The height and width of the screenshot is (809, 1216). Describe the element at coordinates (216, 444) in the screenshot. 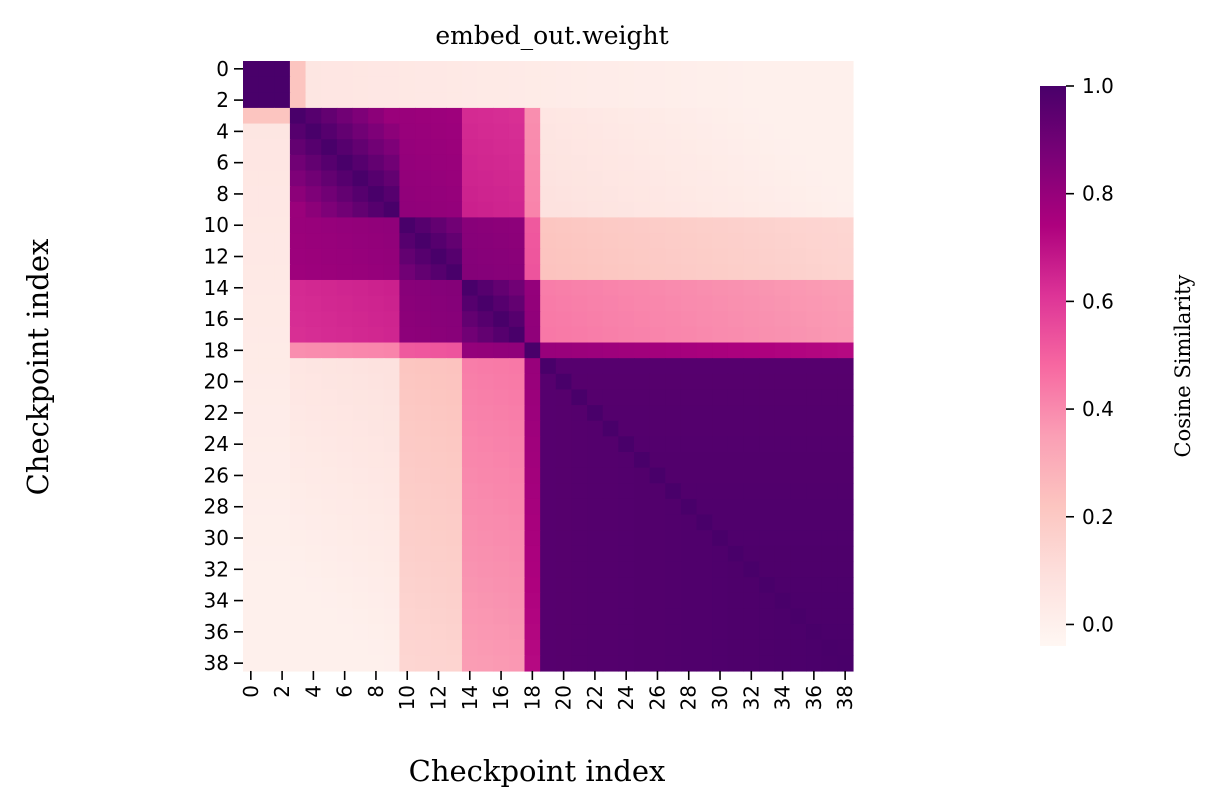

I see `y-tick-label: 24` at that location.